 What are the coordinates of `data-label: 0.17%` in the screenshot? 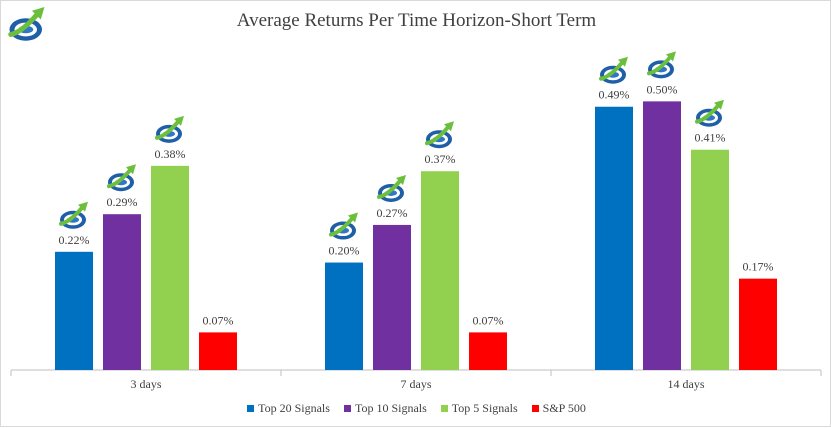 It's located at (758, 267).